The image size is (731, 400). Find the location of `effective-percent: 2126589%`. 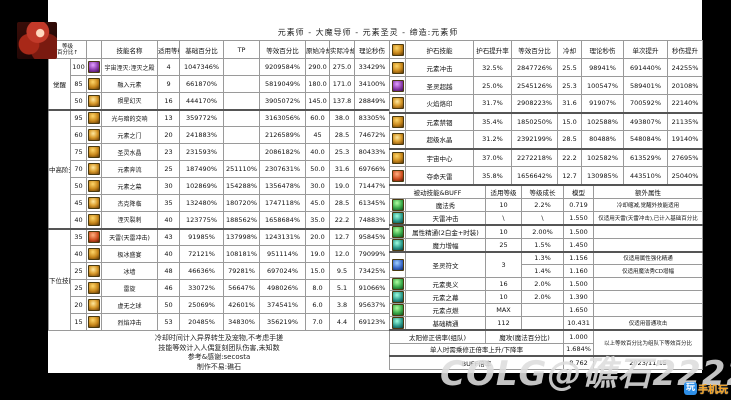

effective-percent: 2126589% is located at coordinates (283, 135).